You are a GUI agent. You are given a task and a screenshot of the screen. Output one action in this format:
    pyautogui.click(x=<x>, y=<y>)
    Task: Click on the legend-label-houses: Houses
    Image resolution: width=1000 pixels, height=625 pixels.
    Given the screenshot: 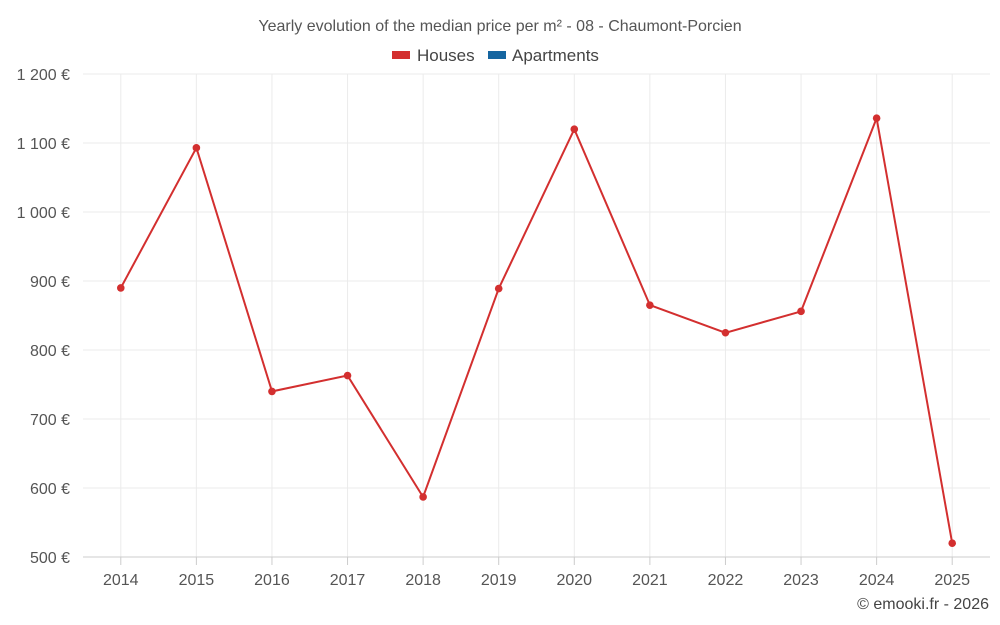 What is the action you would take?
    pyautogui.click(x=446, y=55)
    